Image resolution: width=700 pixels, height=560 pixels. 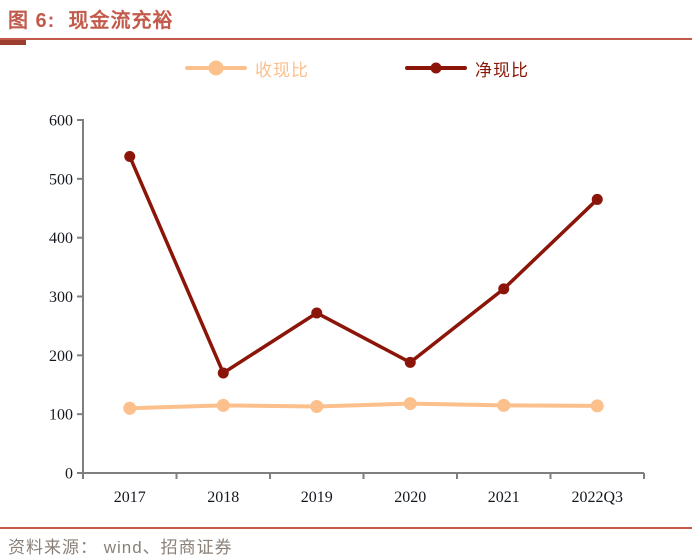 I want to click on y-tick-label: 400, so click(x=61, y=238).